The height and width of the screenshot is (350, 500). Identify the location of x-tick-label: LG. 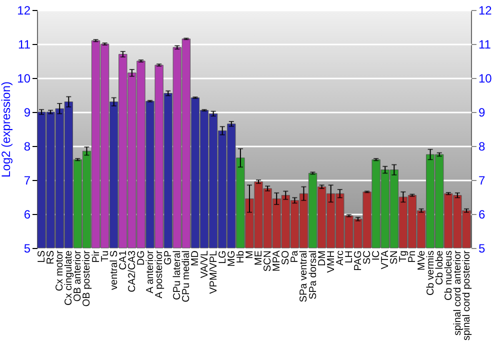
(222, 257).